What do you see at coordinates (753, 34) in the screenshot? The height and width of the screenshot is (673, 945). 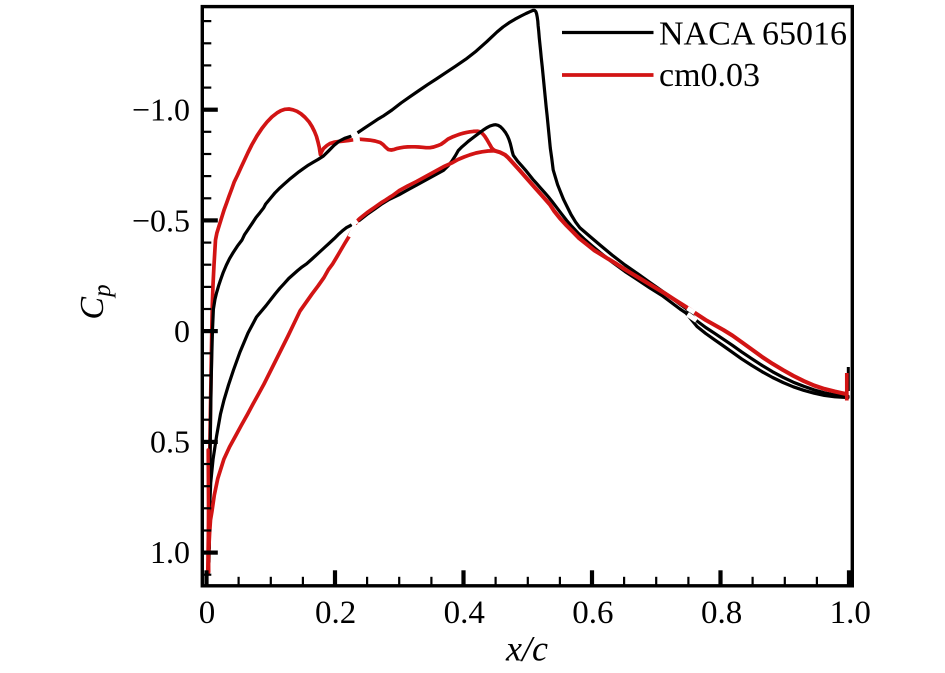 I see `svg-text: NACA 65016` at bounding box center [753, 34].